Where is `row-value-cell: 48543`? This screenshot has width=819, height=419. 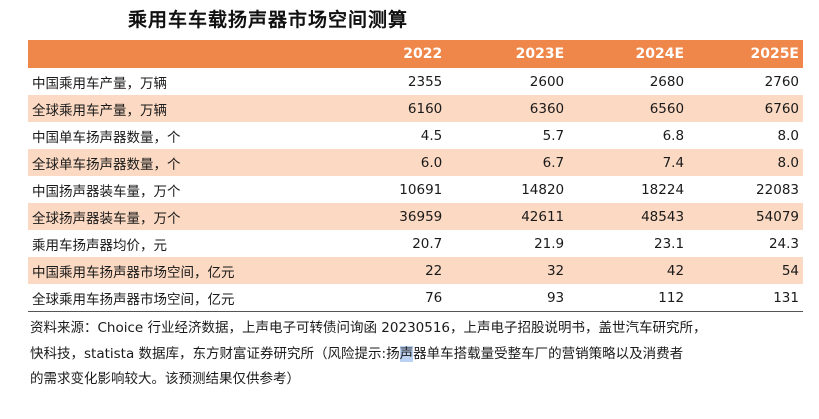 row-value-cell: 48543 is located at coordinates (663, 216).